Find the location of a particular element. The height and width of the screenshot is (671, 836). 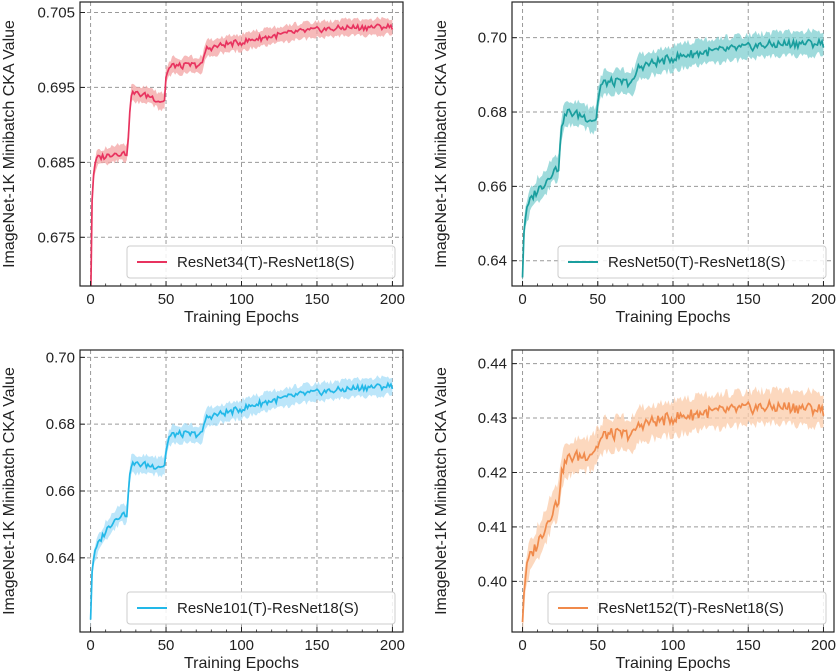

series-band is located at coordinates (673, 157).